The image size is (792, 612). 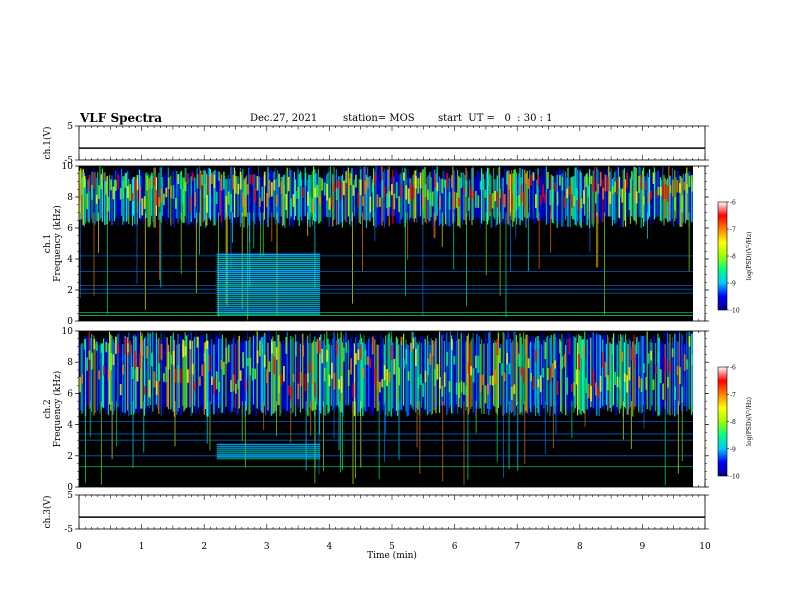 I want to click on x-axis-label: Time (min), so click(x=392, y=555).